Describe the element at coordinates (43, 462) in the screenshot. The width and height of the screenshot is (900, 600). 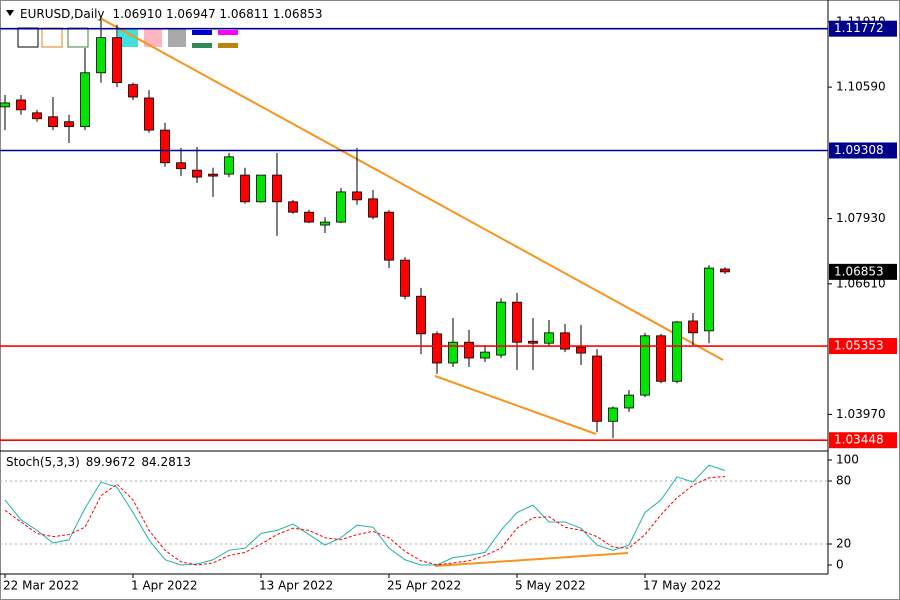
I see `indicator-name: Stoch(5,3,3)` at that location.